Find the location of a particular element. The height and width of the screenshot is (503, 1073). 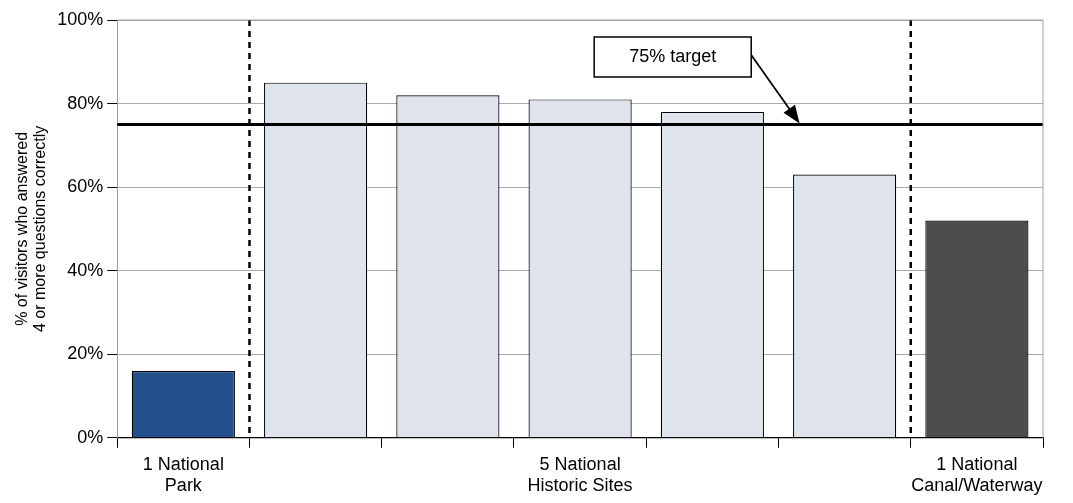

x-tick-label: 1 National Canal/Waterway is located at coordinates (977, 474).